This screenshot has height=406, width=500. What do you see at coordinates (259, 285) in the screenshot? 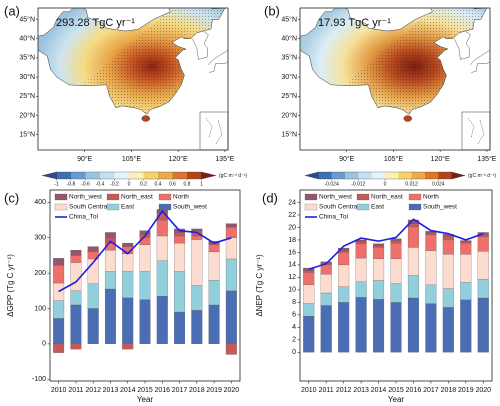
I see `y-axis-label: ΔNEP (Tg C yr⁻¹)` at bounding box center [259, 285].